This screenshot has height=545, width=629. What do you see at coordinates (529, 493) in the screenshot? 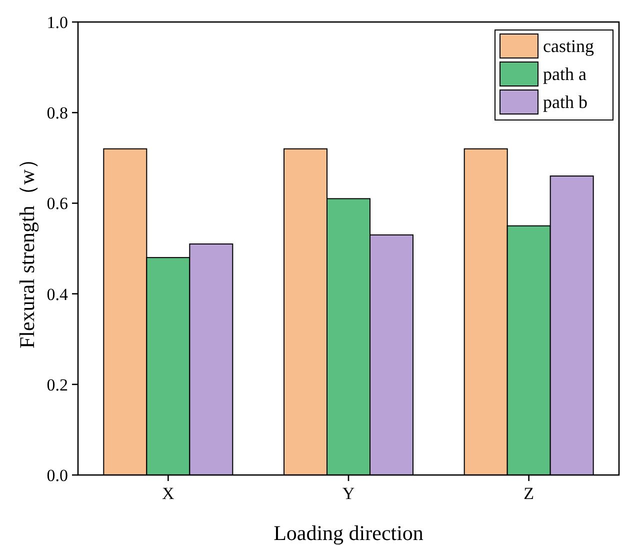
I see `x-tick-label: Z` at bounding box center [529, 493].